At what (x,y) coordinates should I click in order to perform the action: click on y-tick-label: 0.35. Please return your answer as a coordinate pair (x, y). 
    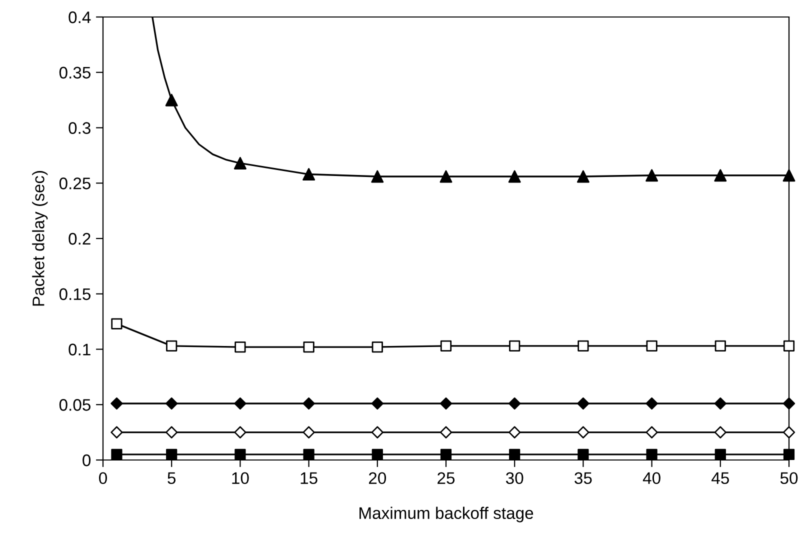
    Looking at the image, I should click on (74, 72).